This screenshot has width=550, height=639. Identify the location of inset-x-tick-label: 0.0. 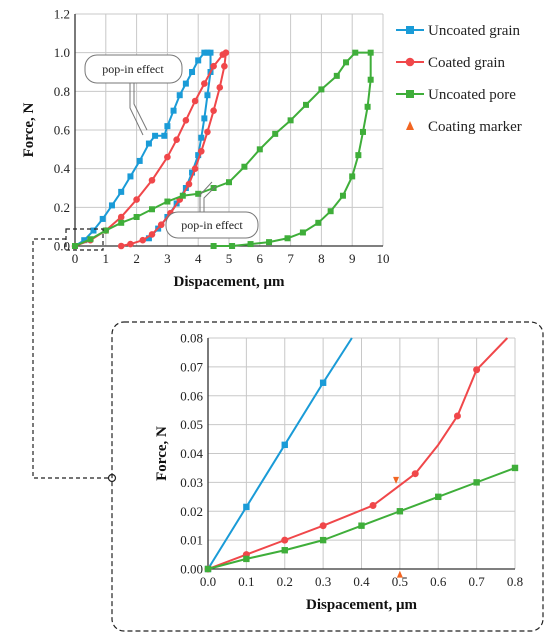
(208, 581).